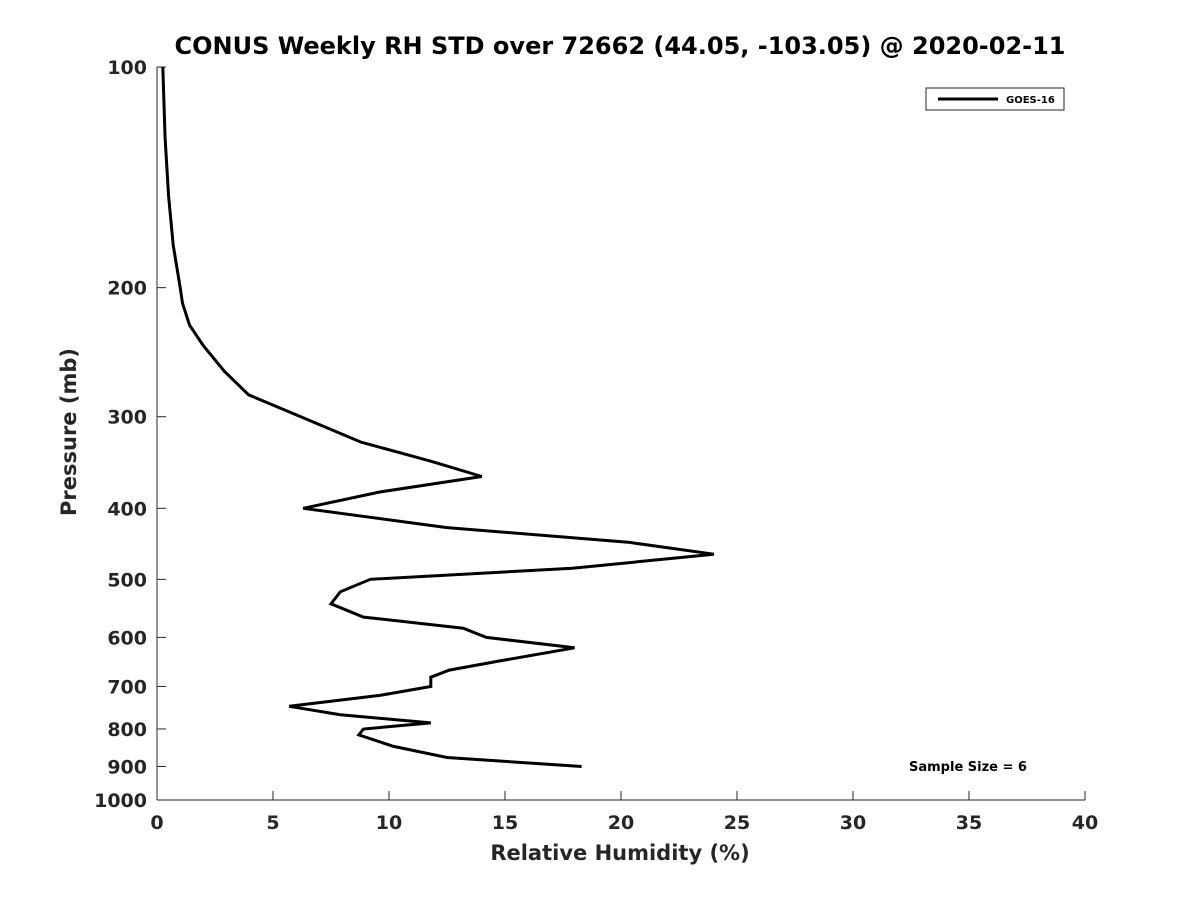 The height and width of the screenshot is (900, 1200). I want to click on x-tick-label: 0, so click(156, 823).